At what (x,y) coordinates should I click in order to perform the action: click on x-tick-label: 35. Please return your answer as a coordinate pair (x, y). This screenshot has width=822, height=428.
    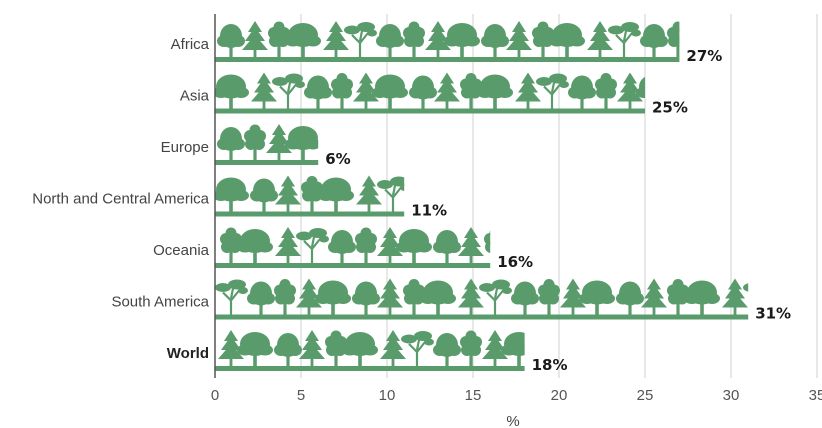
    Looking at the image, I should click on (815, 395).